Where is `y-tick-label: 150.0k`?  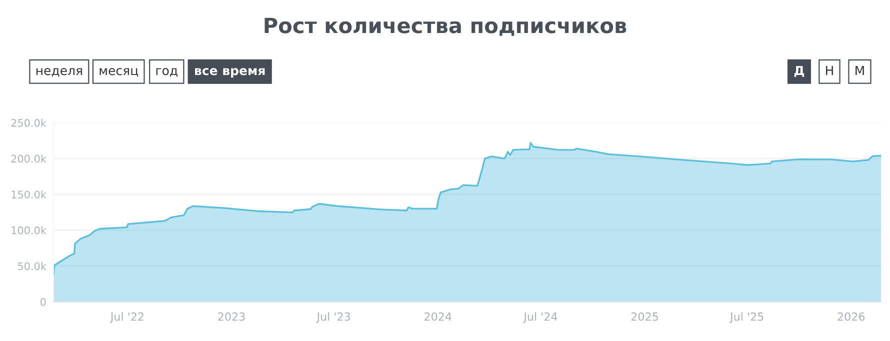 y-tick-label: 150.0k is located at coordinates (29, 194).